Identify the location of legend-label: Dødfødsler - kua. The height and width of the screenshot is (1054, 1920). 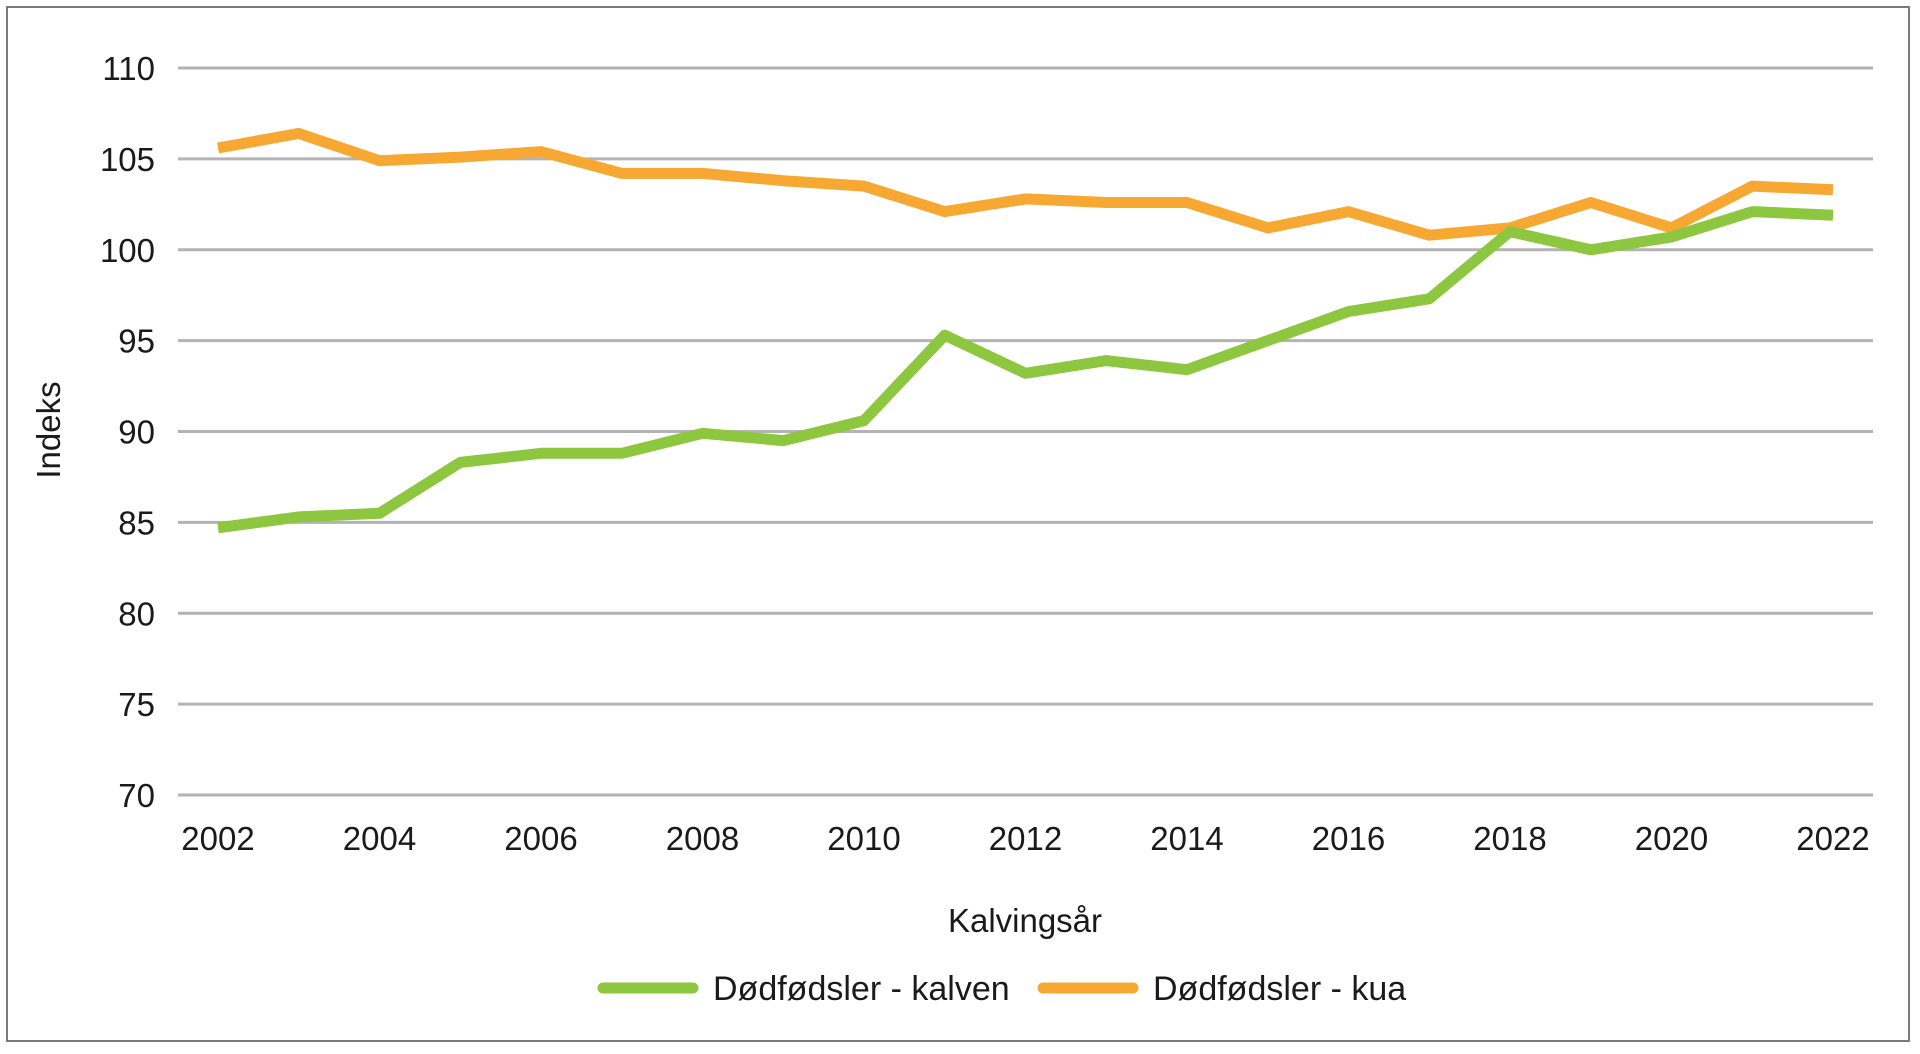
(1279, 989).